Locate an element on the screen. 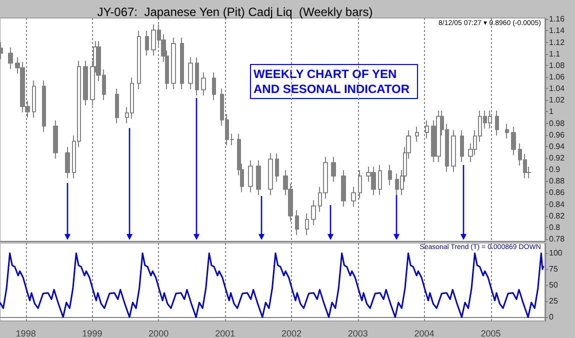 This screenshot has width=575, height=338. y-tick-label: 1.16 is located at coordinates (557, 19).